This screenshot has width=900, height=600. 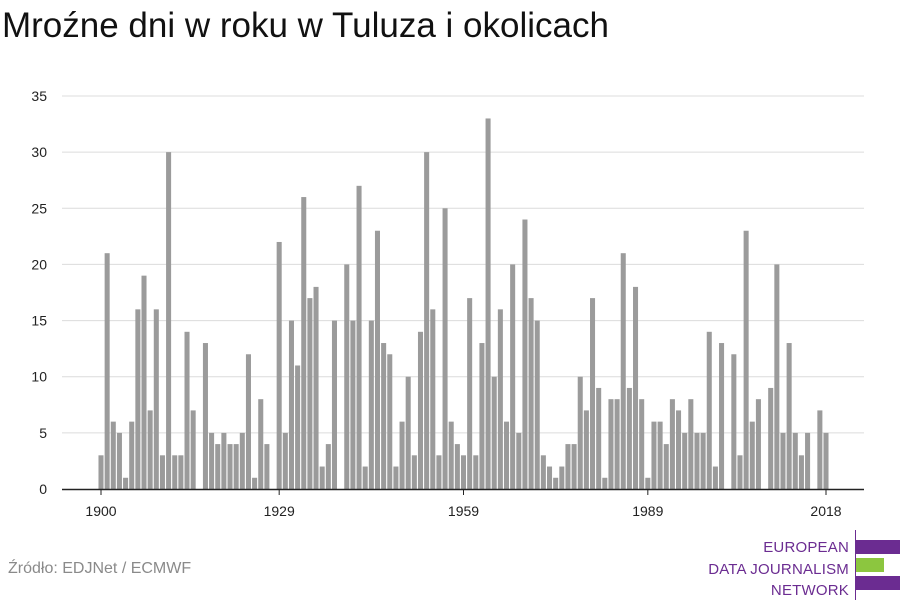 I want to click on bar-1997, so click(x=697, y=460).